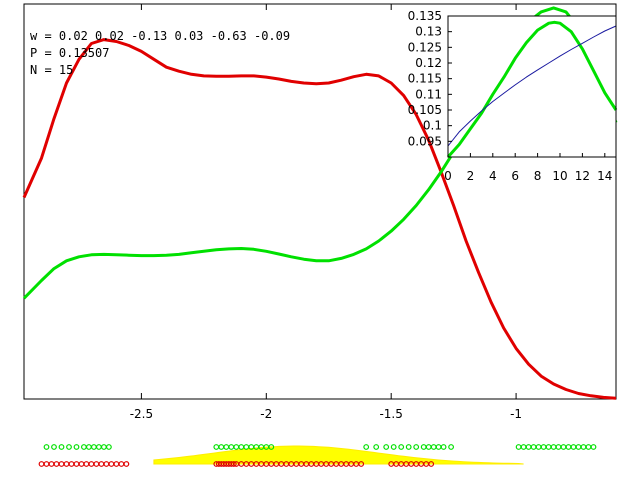 This screenshot has height=485, width=640. What do you see at coordinates (425, 47) in the screenshot?
I see `inset-y-tick-label: 0.125` at bounding box center [425, 47].